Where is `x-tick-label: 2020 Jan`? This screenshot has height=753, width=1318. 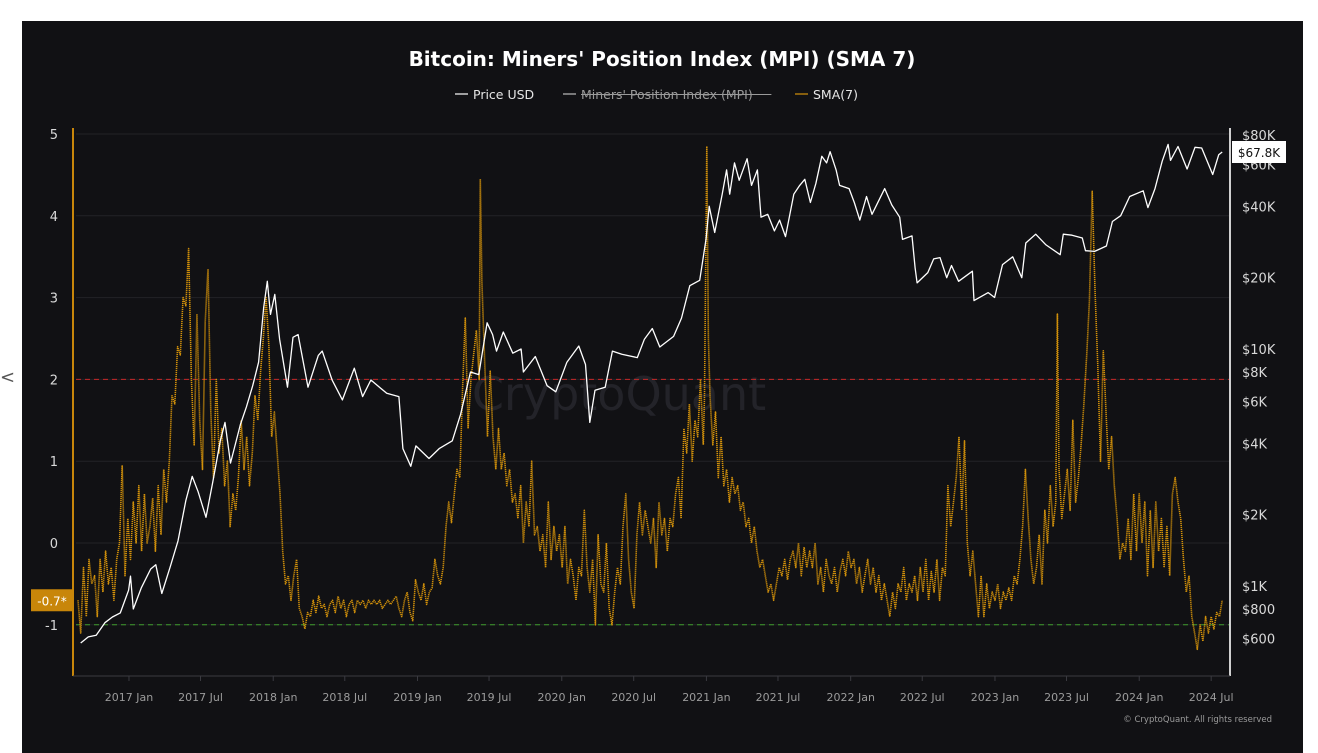
x-tick-label: 2020 Jan is located at coordinates (562, 697).